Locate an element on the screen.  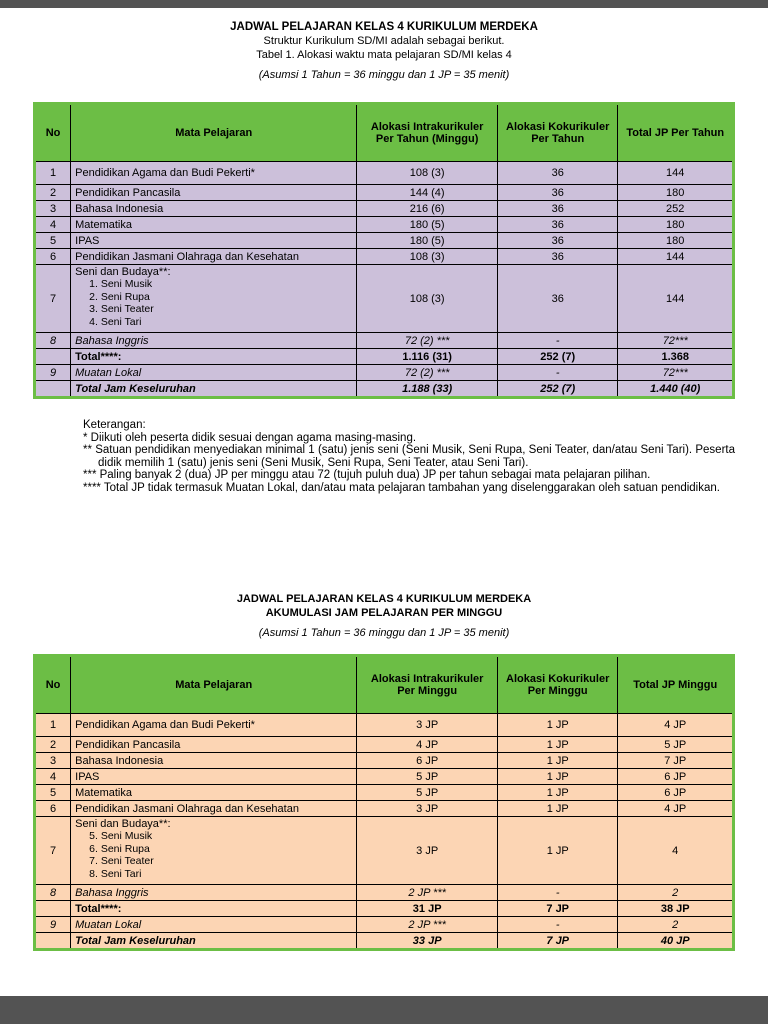
cell-total: 1.440 (40) is located at coordinates (675, 389).